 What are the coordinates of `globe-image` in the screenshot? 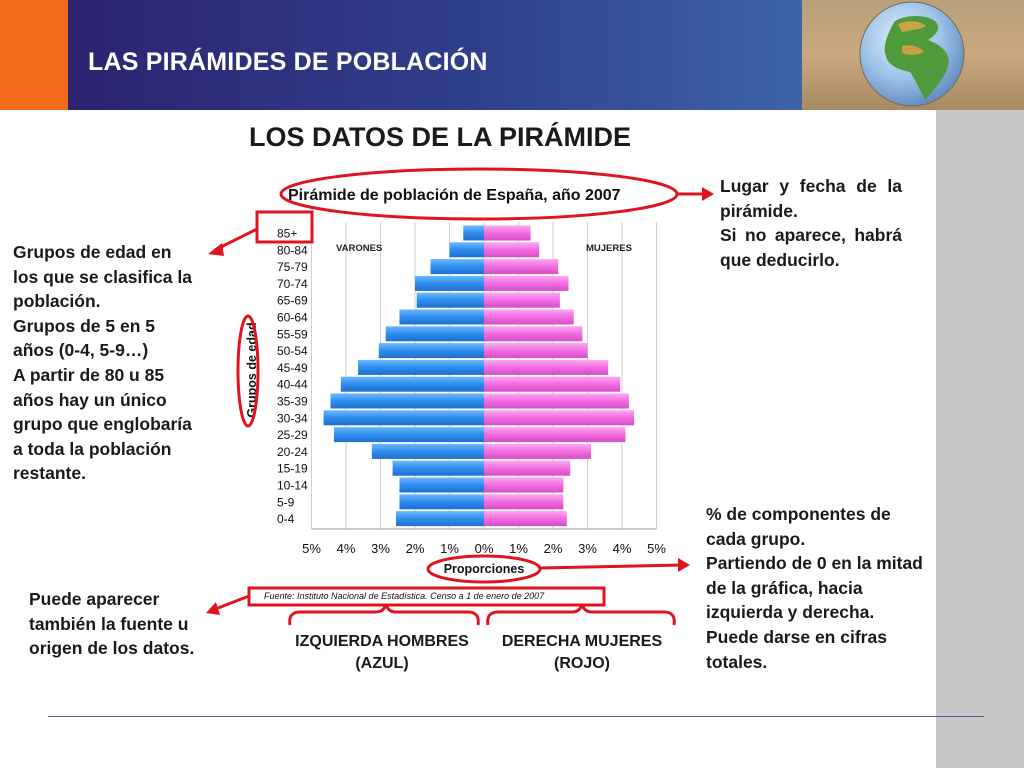 It's located at (913, 55).